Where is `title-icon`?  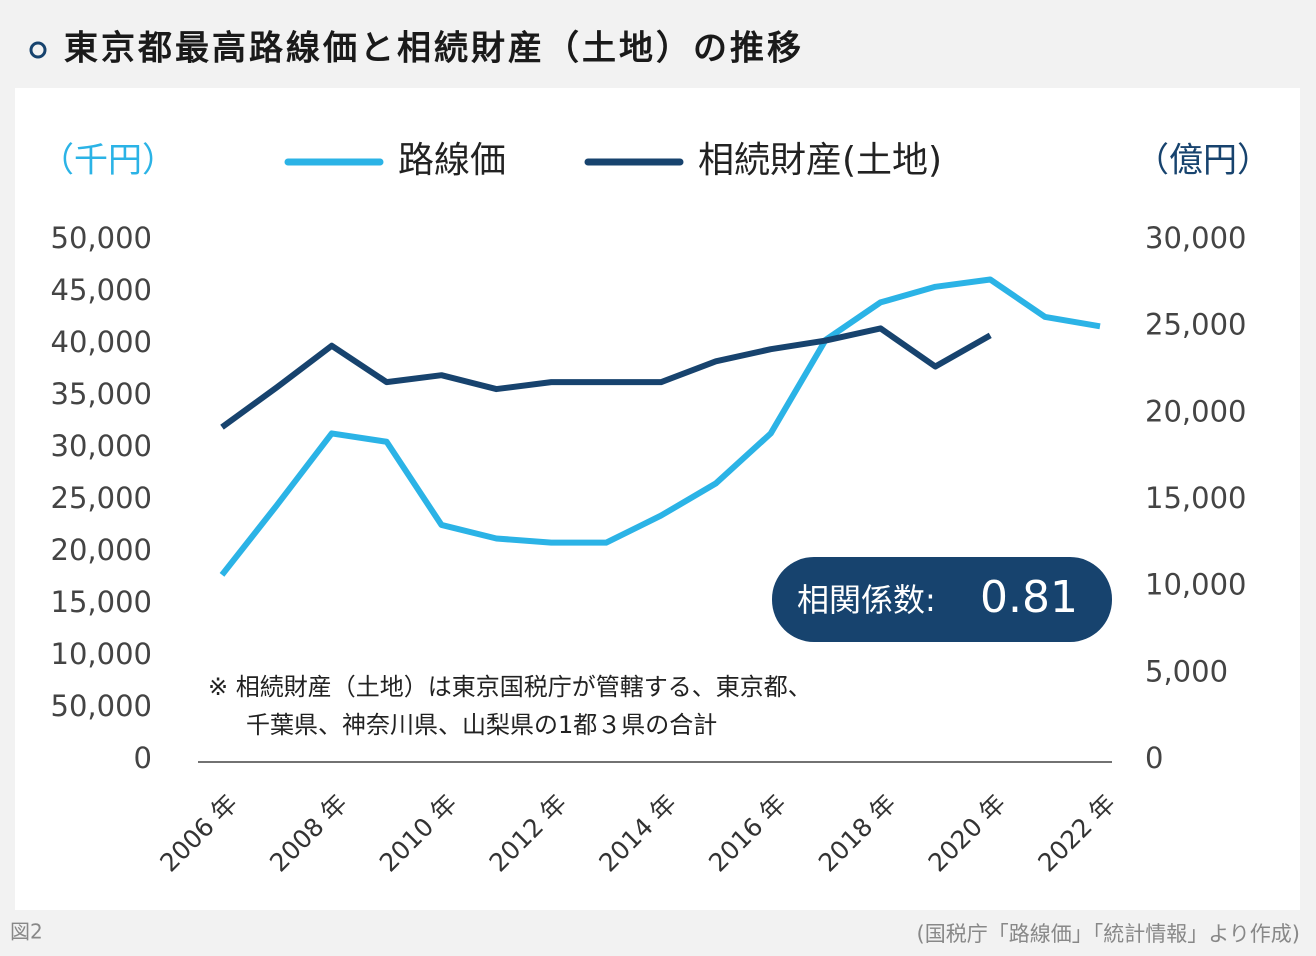
title-icon is located at coordinates (38, 50).